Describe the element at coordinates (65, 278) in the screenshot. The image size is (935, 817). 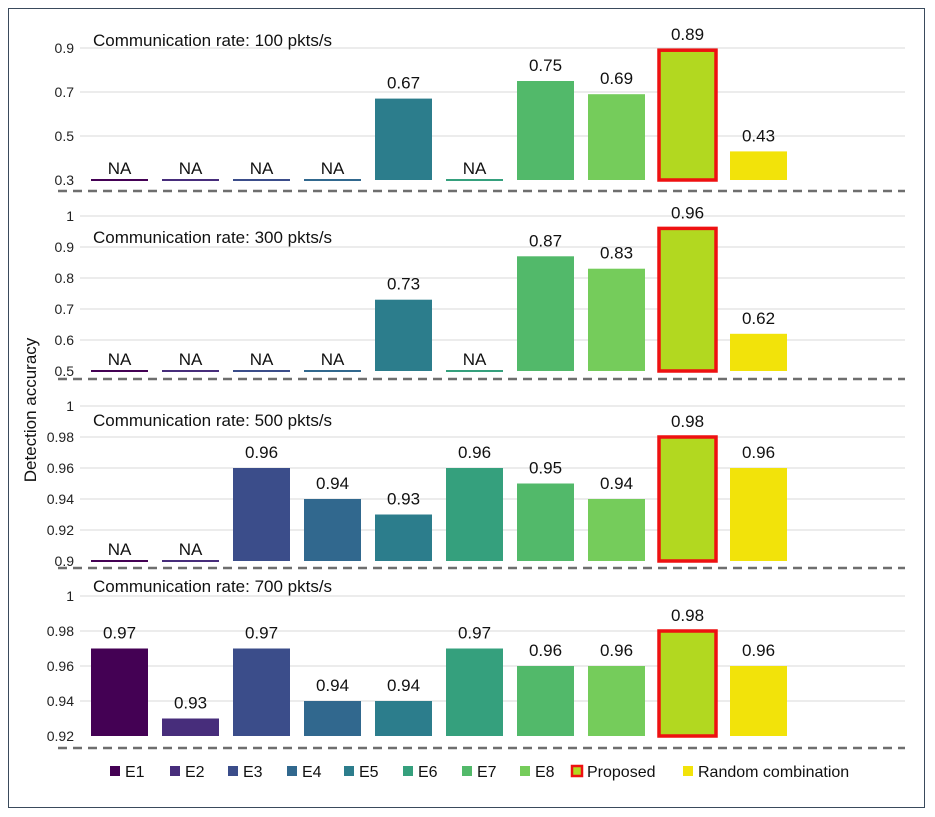
I see `y-tick-label: 0.8` at that location.